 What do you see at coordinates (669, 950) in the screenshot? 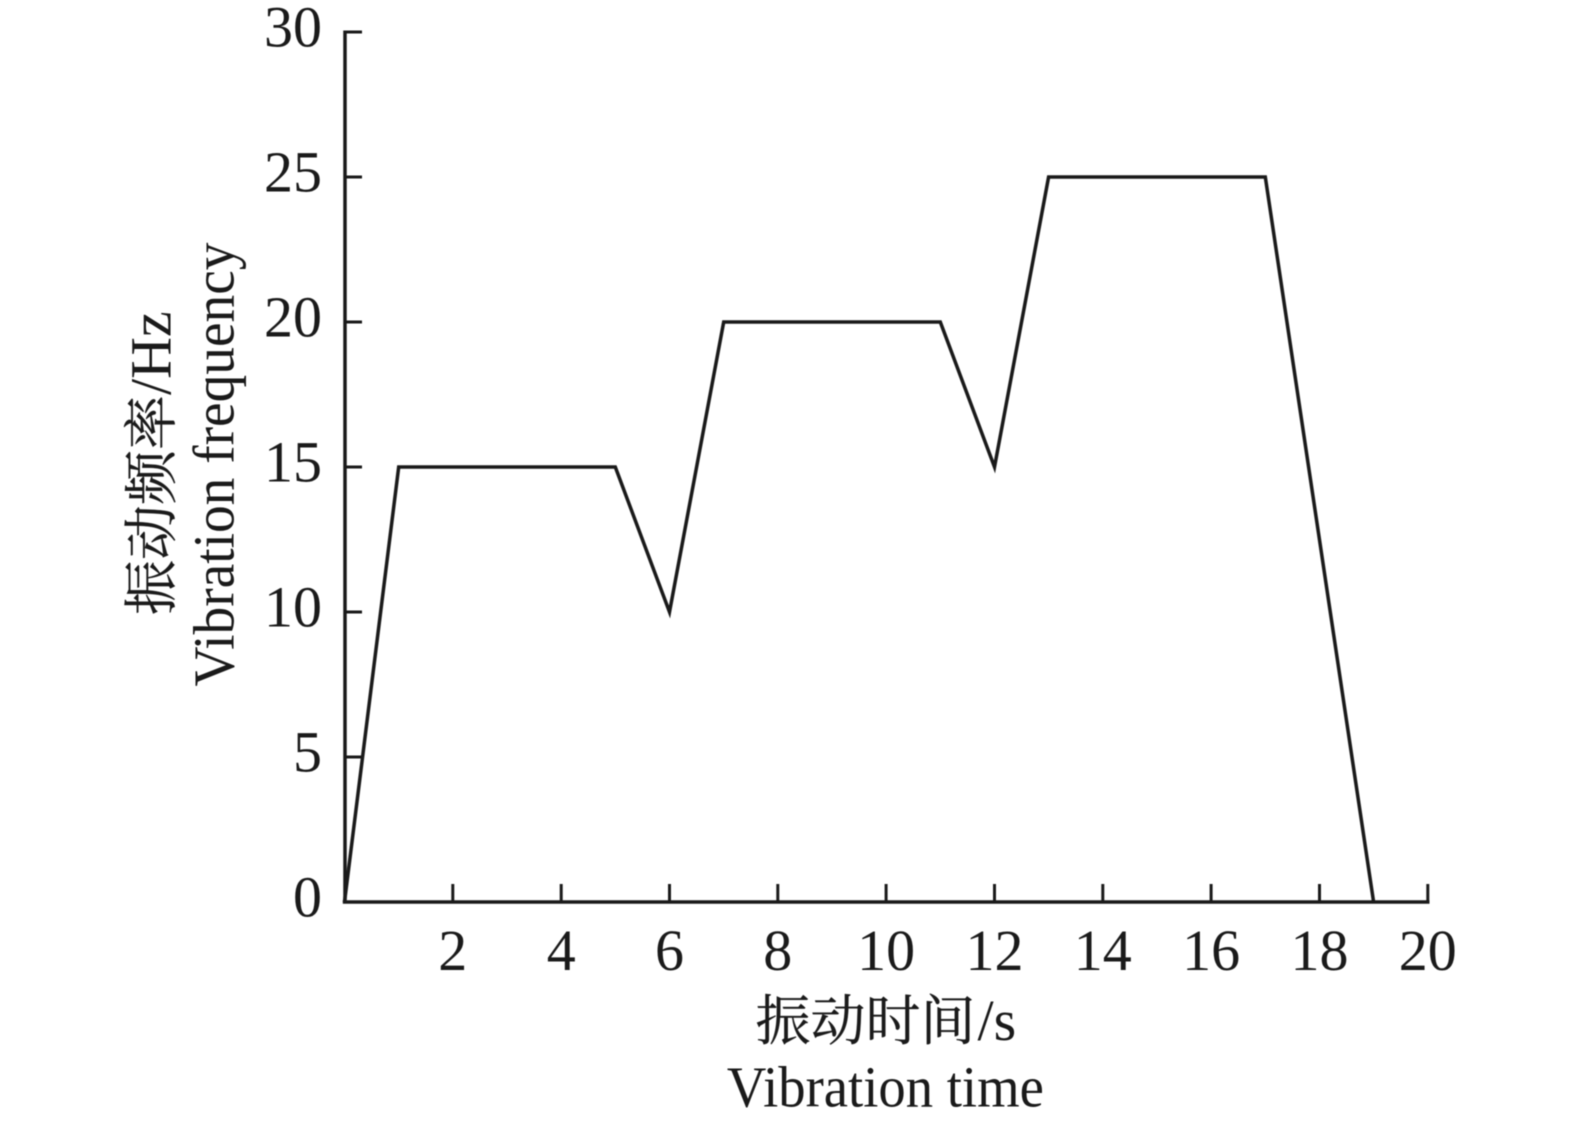
I see `svg-text: 6` at bounding box center [669, 950].